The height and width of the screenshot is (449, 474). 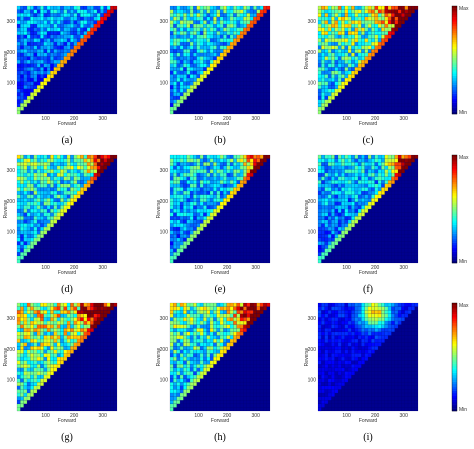 I want to click on y-tick-label: 300, so click(x=11, y=171).